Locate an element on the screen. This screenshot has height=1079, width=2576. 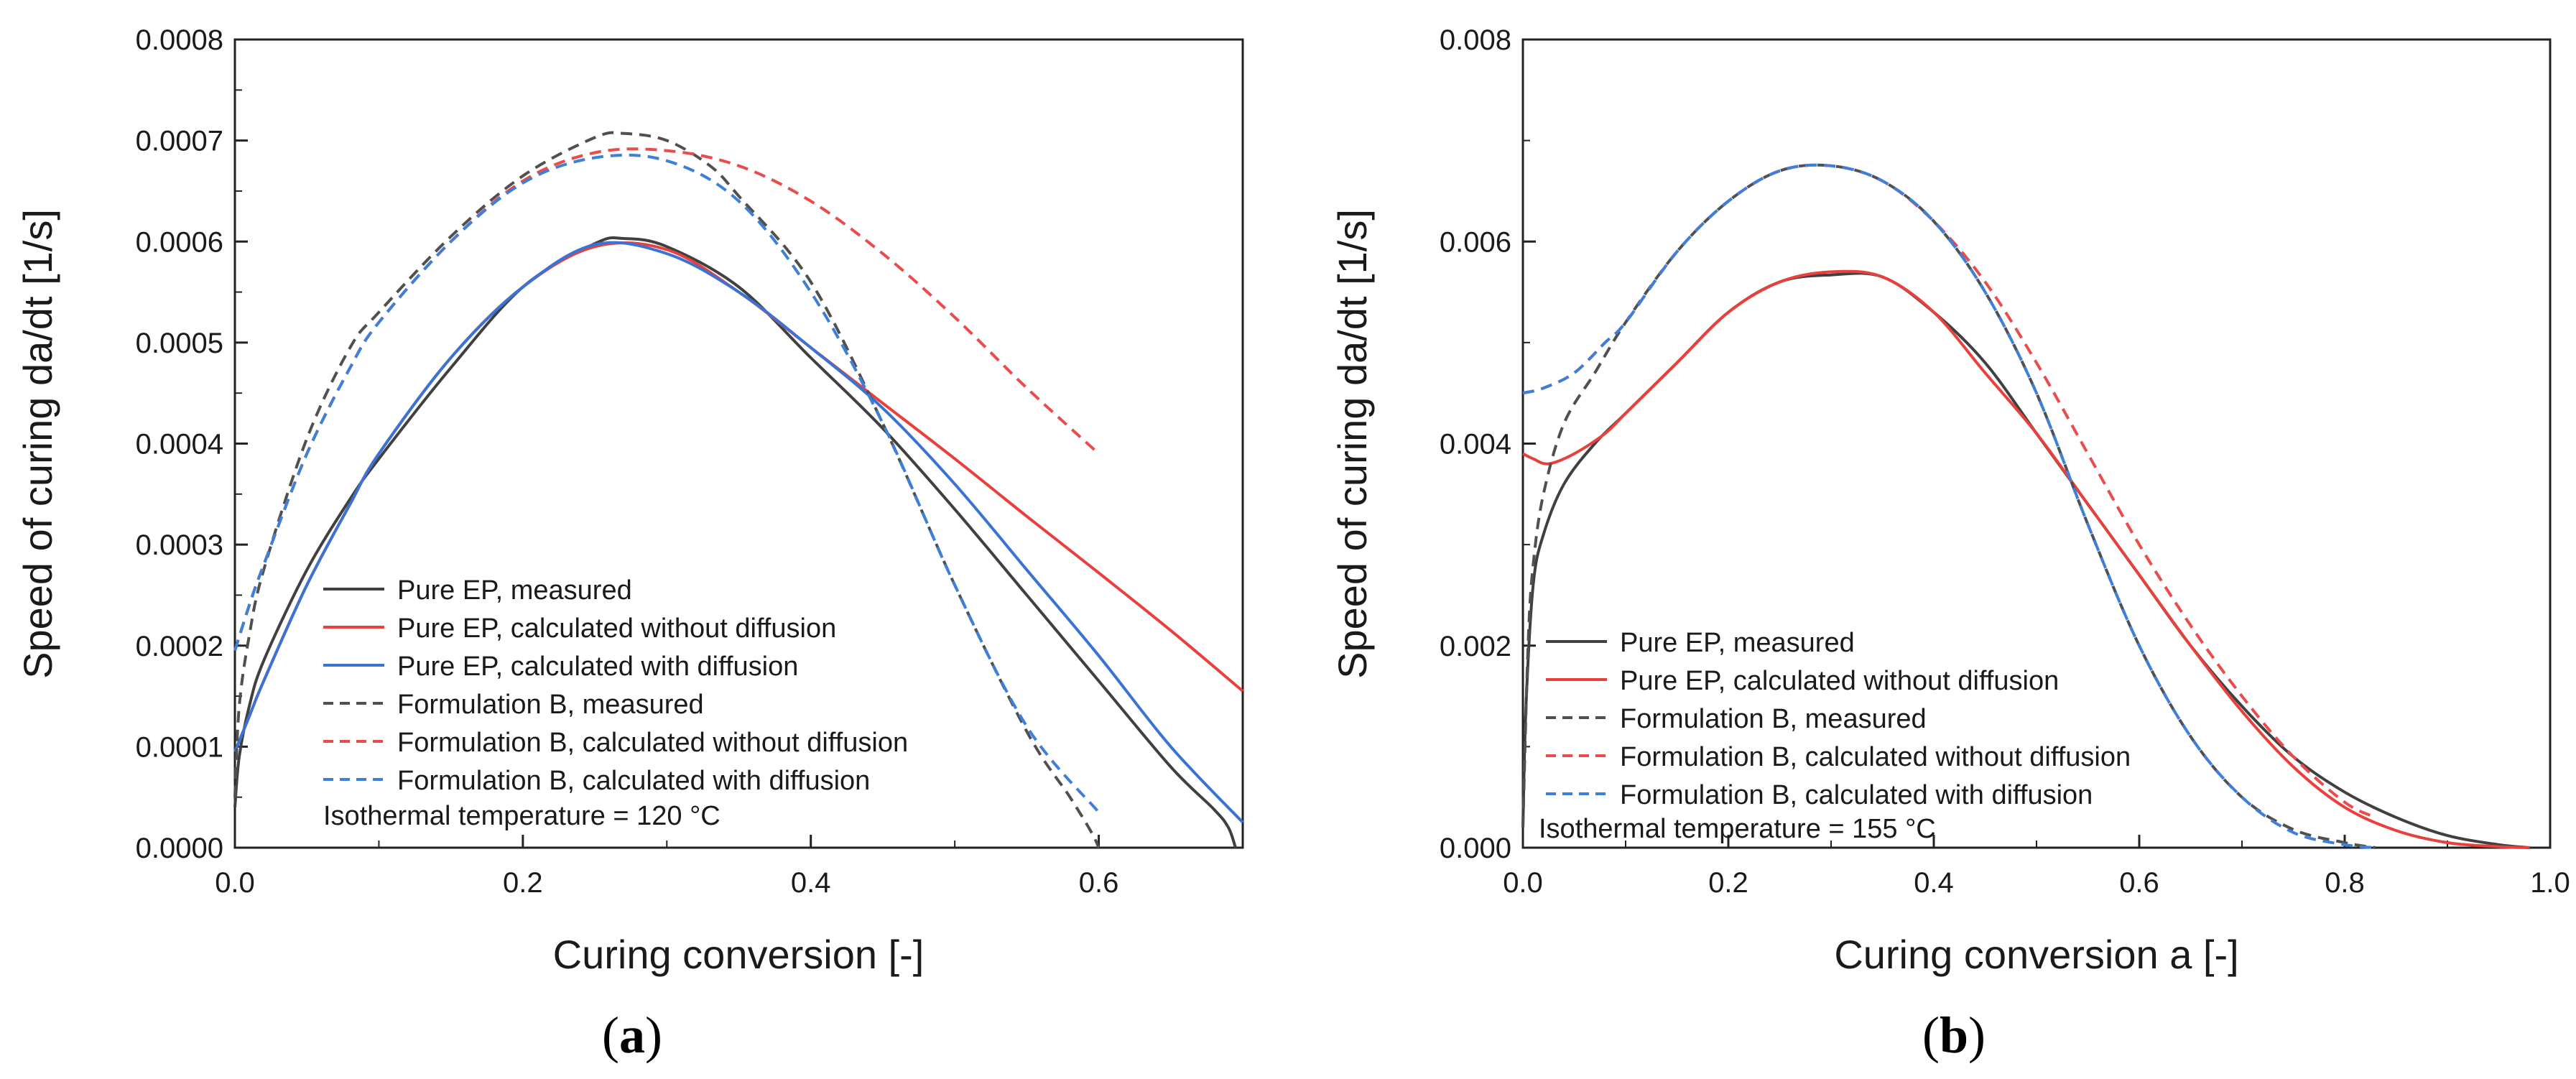
legend-label-a-1: Pure EP, calculated without diffusion is located at coordinates (616, 628).